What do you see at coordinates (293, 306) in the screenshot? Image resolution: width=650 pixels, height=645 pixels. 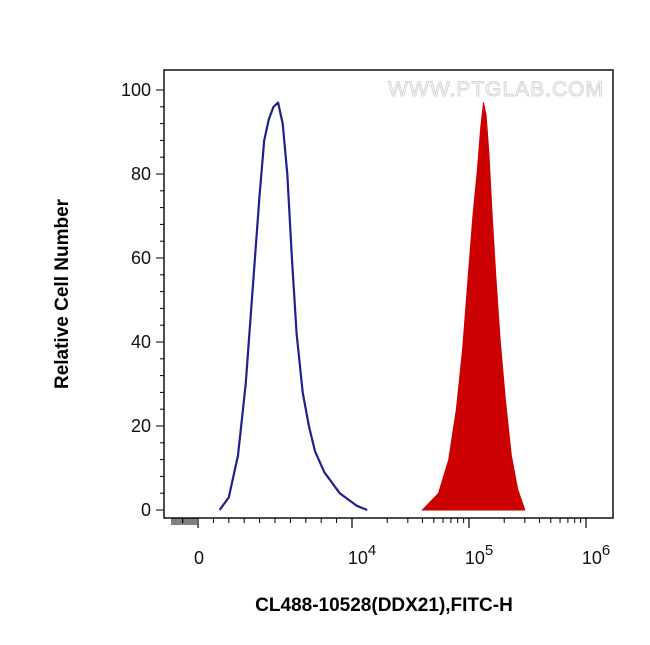 I see `series-1-outline` at bounding box center [293, 306].